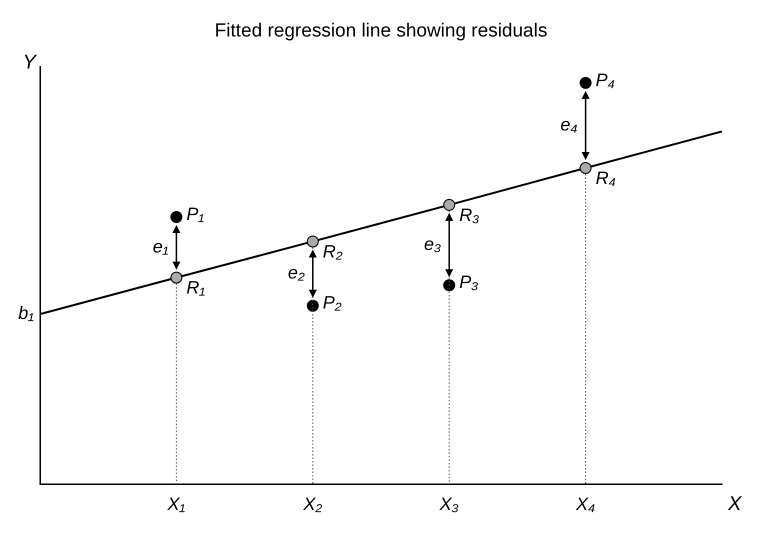  Describe the element at coordinates (606, 178) in the screenshot. I see `annotation: R₄` at that location.